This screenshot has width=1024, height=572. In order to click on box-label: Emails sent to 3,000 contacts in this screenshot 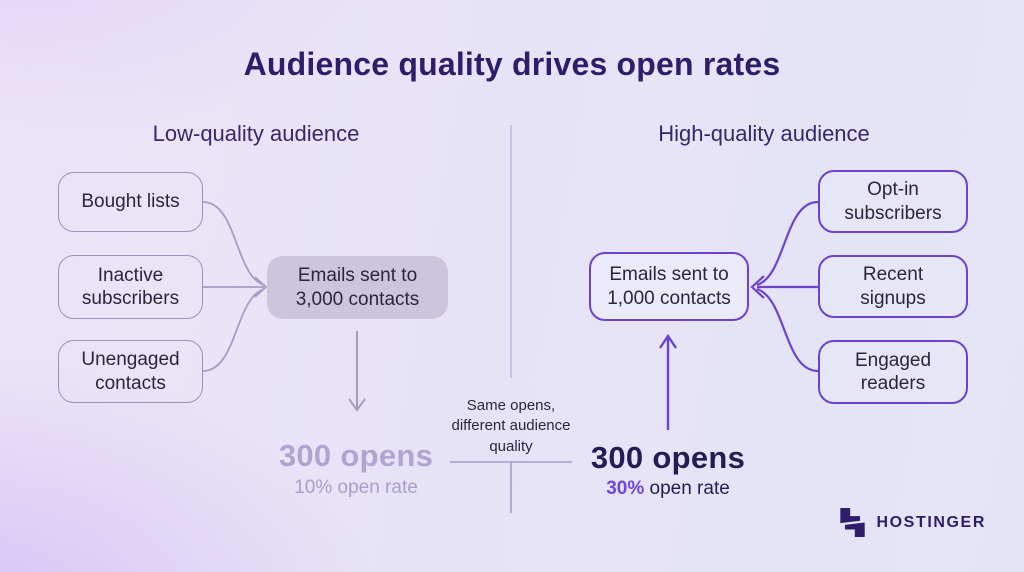, I will do `click(357, 287)`.